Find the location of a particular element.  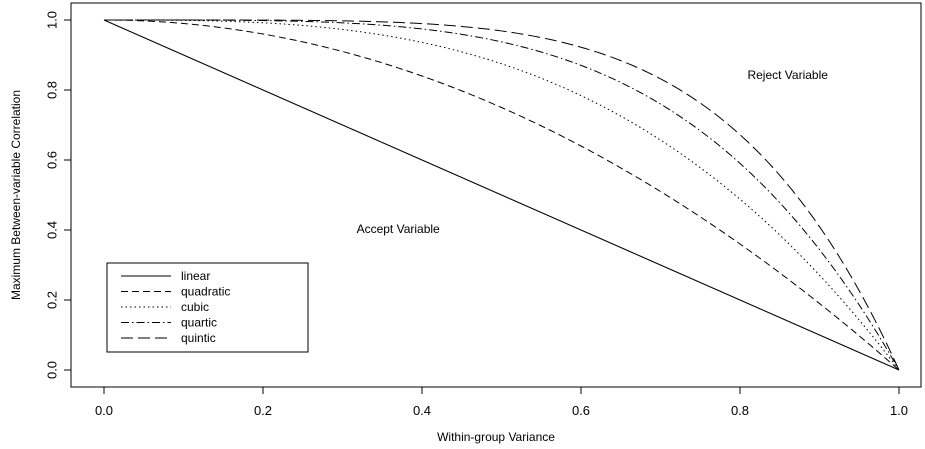

x-tick-label: 0.8 is located at coordinates (740, 410).